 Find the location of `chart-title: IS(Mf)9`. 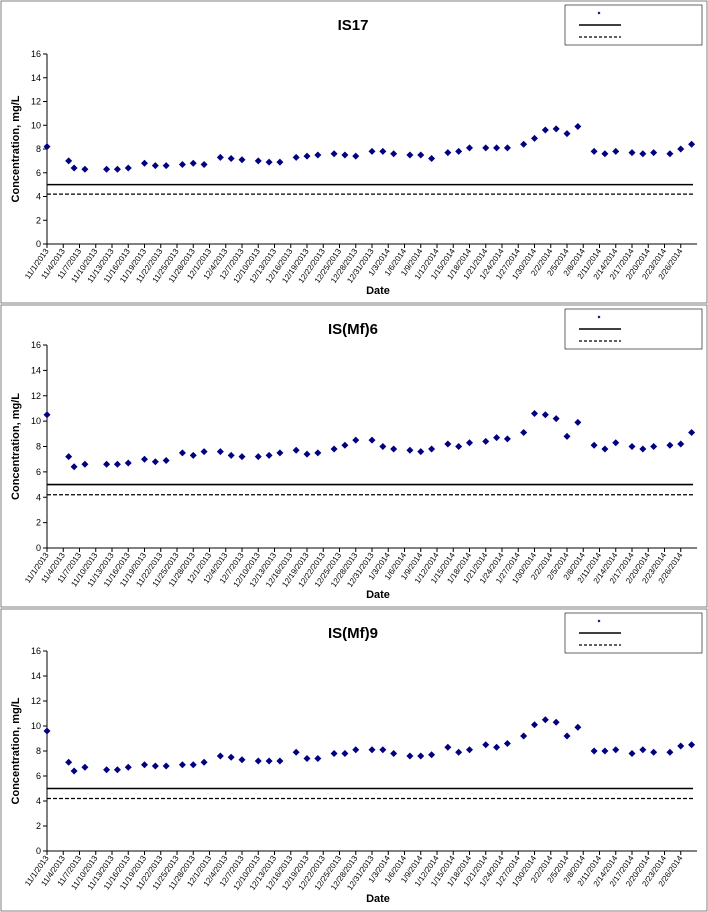

chart-title: IS(Mf)9 is located at coordinates (353, 633).